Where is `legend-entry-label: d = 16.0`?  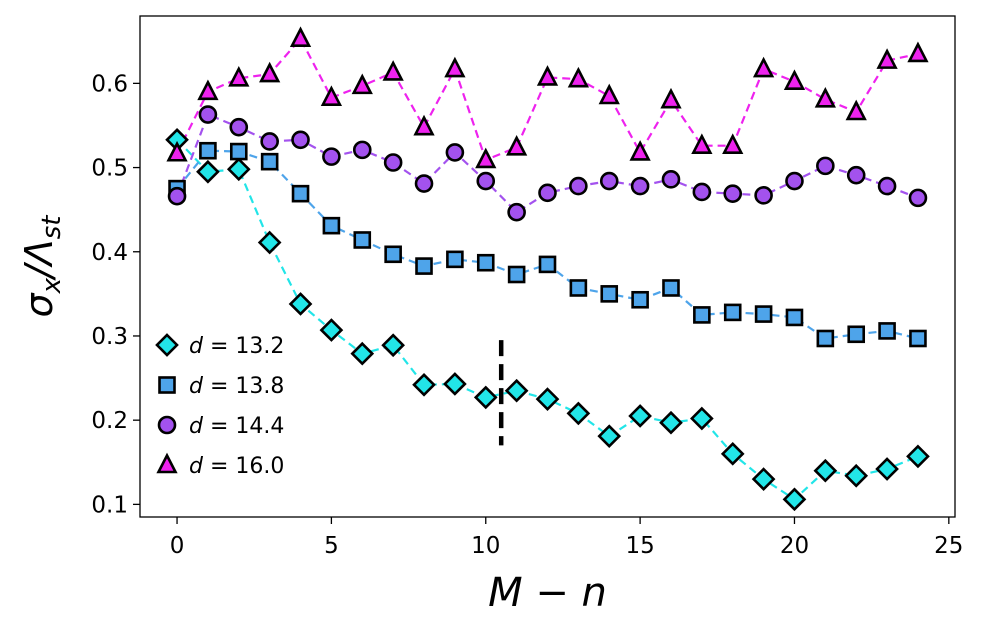 legend-entry-label: d = 16.0 is located at coordinates (236, 466).